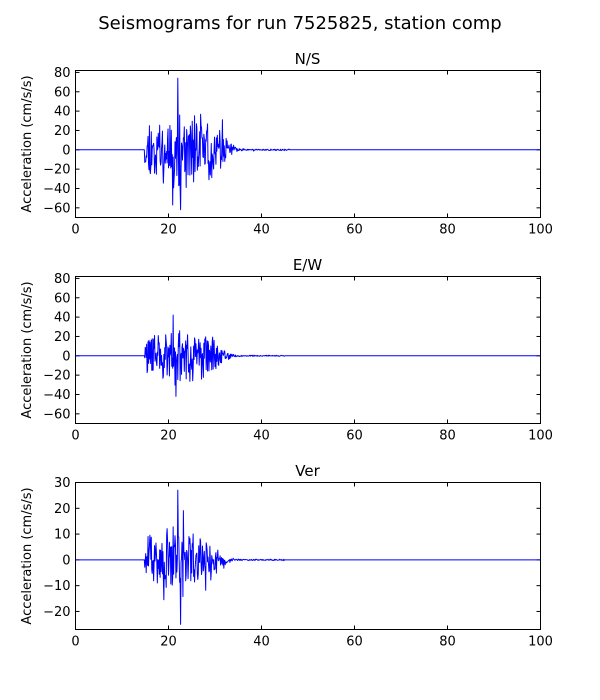 The image size is (600, 700). Describe the element at coordinates (27, 349) in the screenshot. I see `y-axis-label-ew: Acceleration (cm/s/s)` at that location.